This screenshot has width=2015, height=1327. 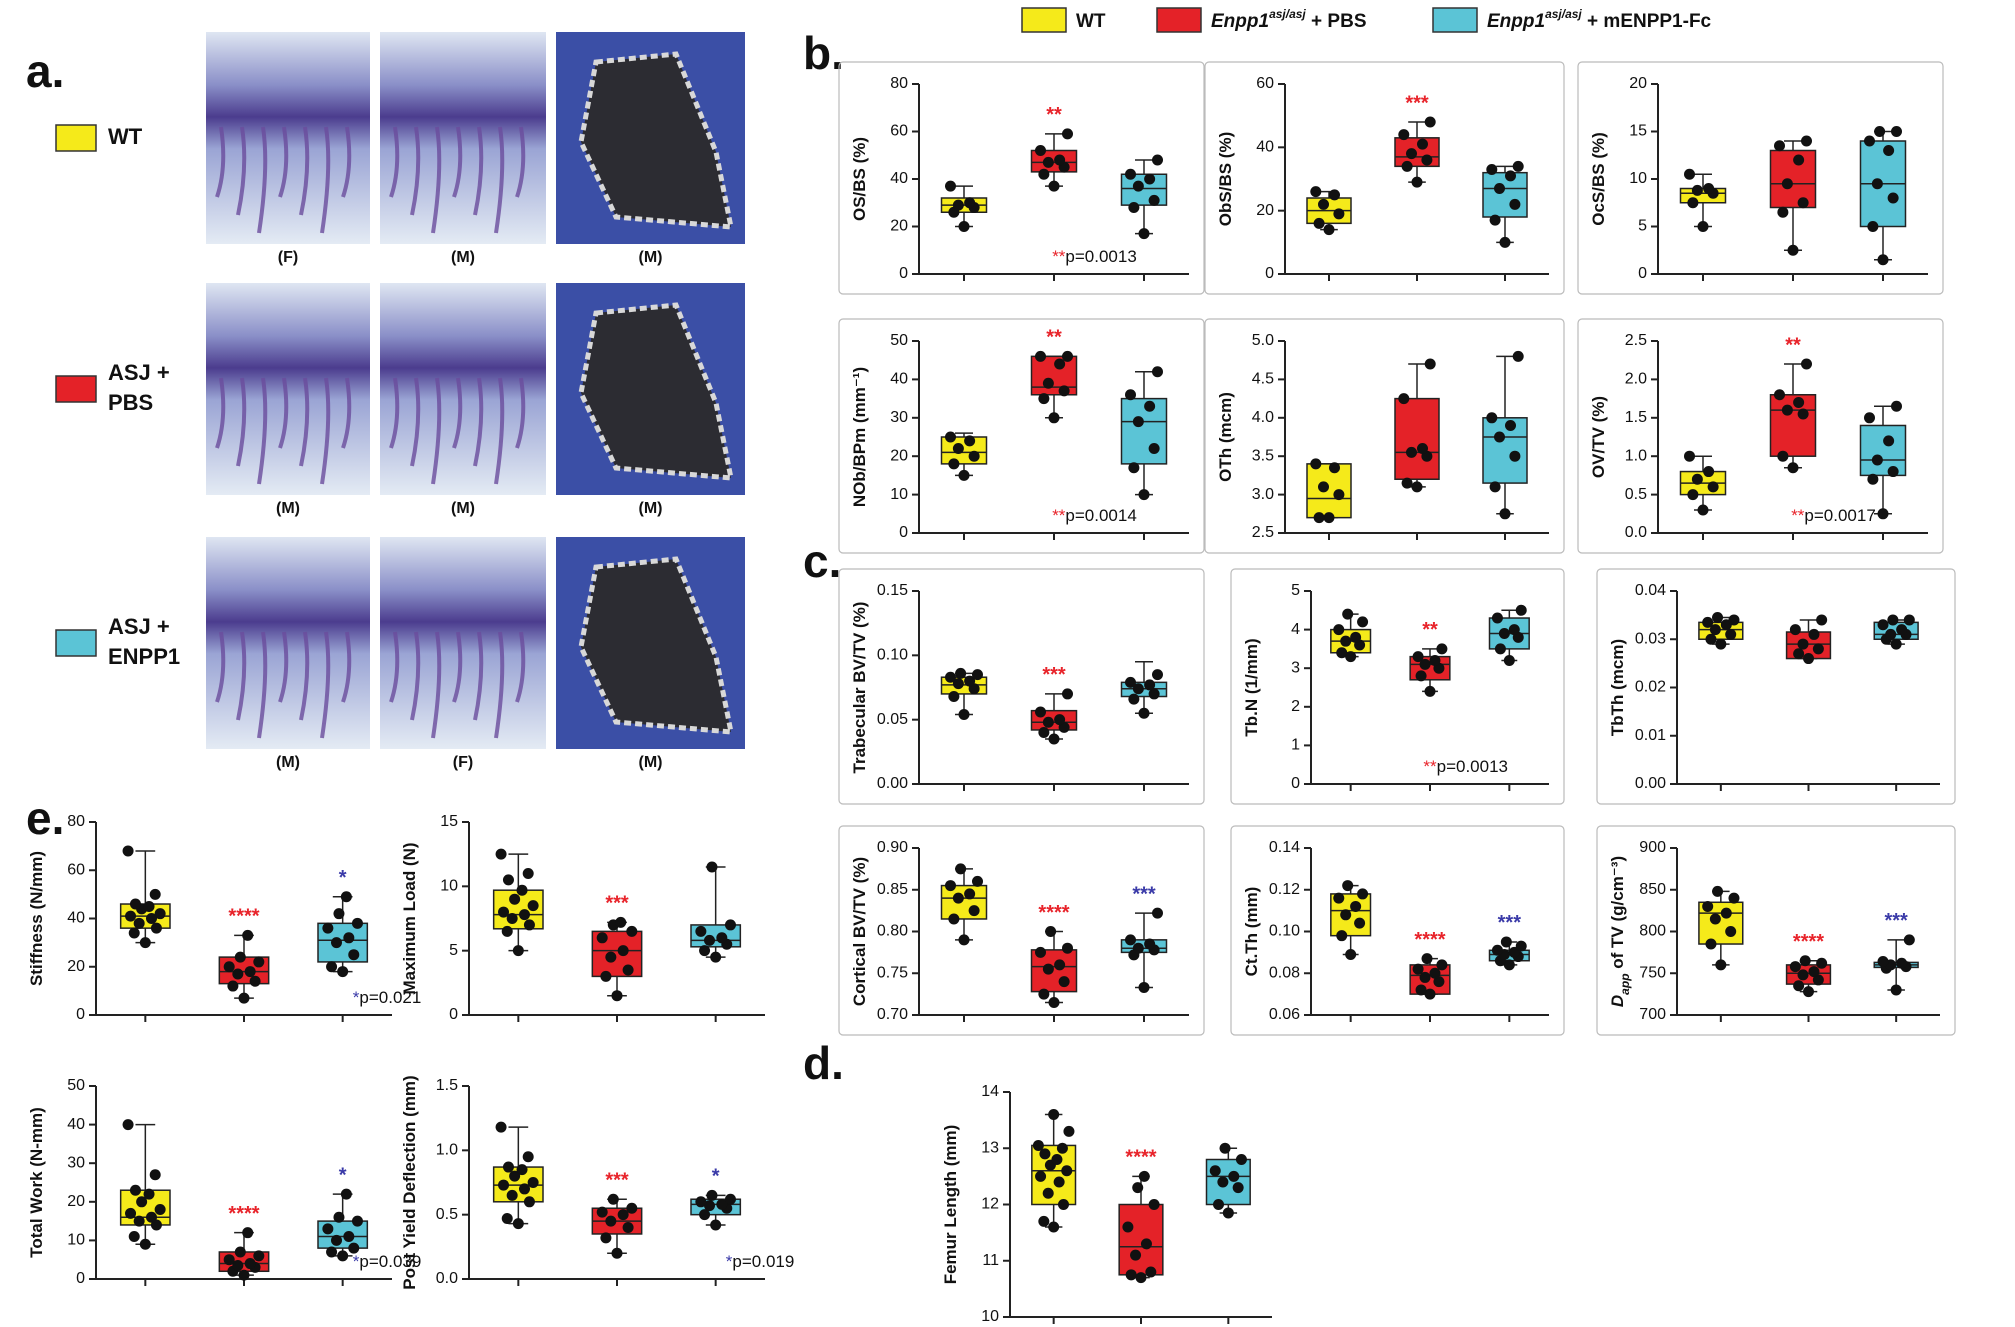 I want to click on y-tick-label: 40, so click(x=1265, y=147).